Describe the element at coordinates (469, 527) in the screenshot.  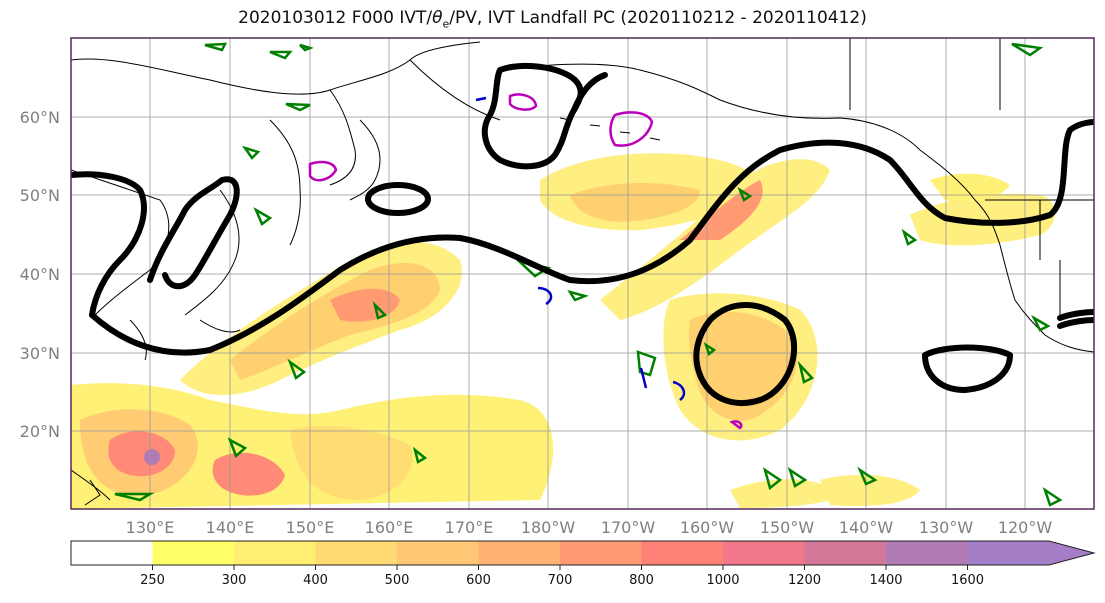
I see `lon-label-170e: 170°E` at that location.